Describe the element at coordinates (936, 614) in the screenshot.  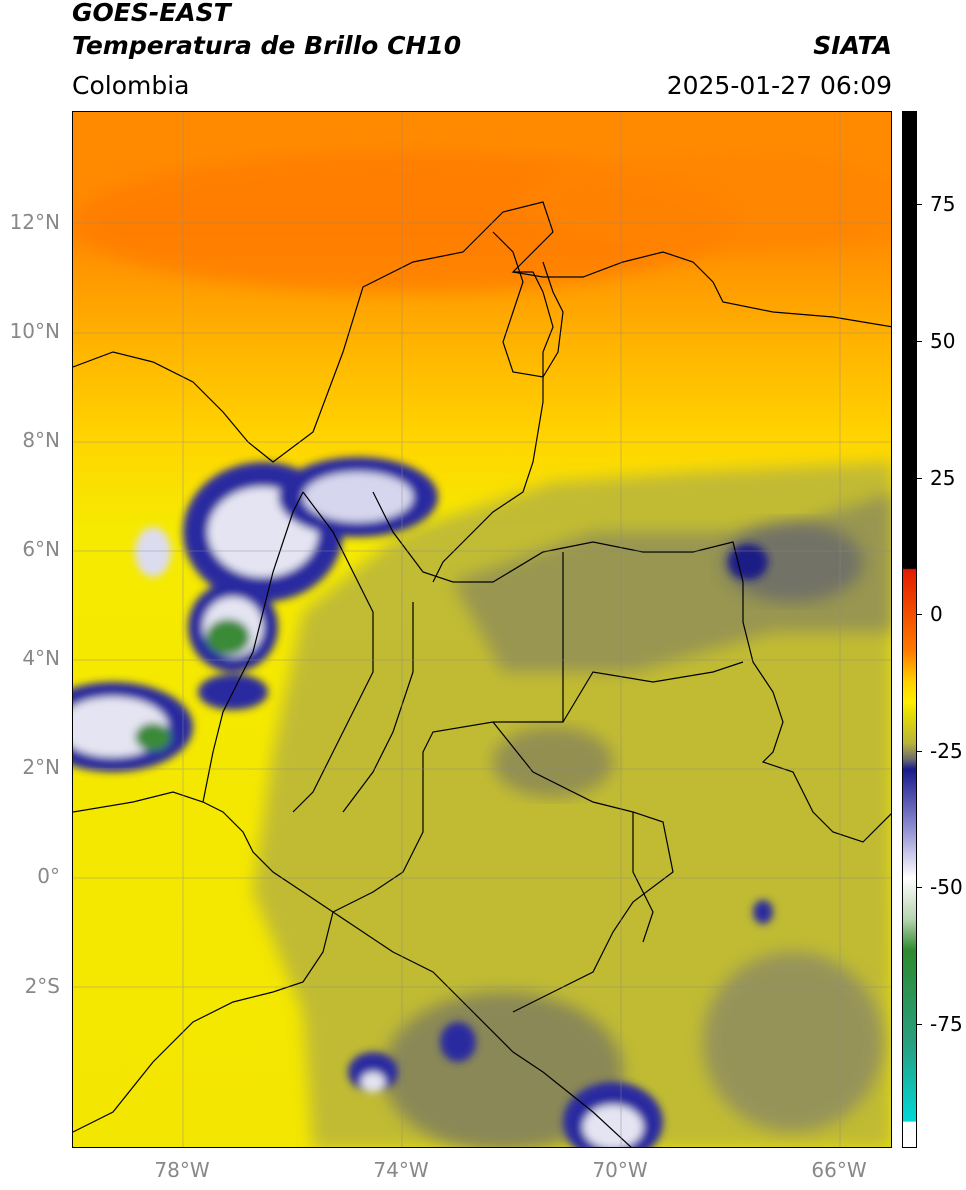
I see `colorbar-label: 0` at that location.